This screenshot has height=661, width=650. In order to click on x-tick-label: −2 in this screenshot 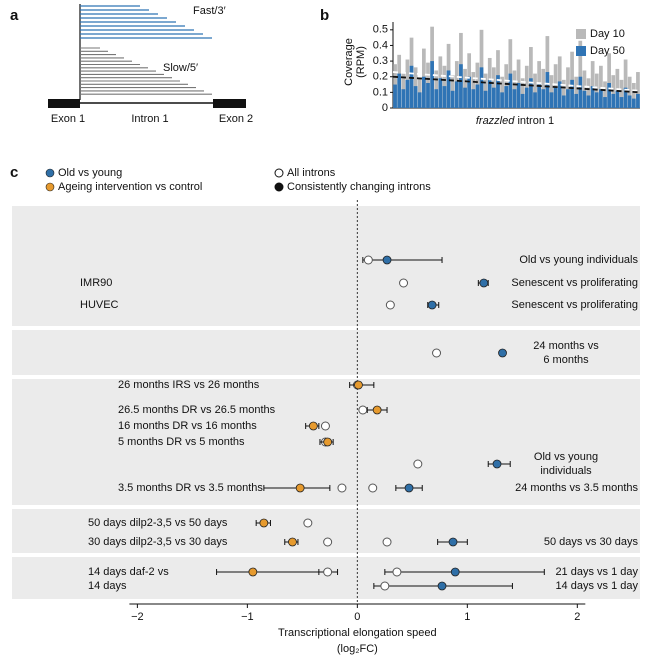, I will do `click(137, 617)`.